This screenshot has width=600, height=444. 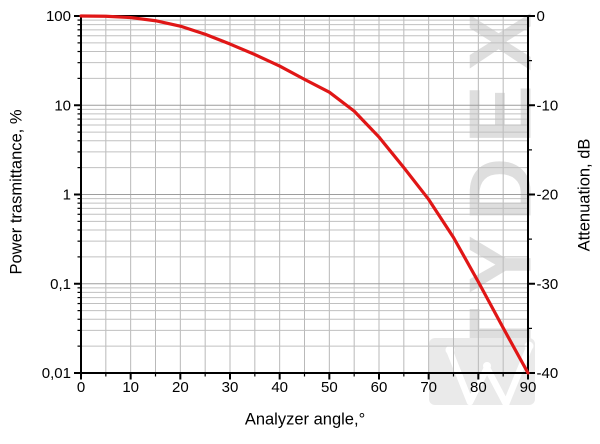 I want to click on x-axis-tick-label: 60, so click(x=379, y=387).